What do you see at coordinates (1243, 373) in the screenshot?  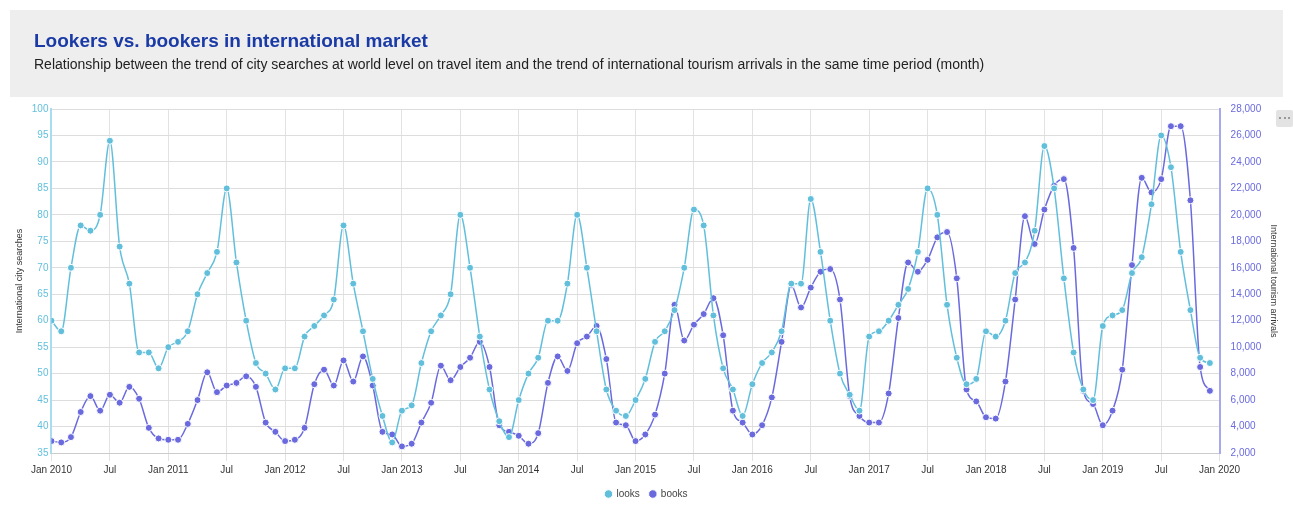 I see `y2-tick-label: 8,000` at bounding box center [1243, 373].